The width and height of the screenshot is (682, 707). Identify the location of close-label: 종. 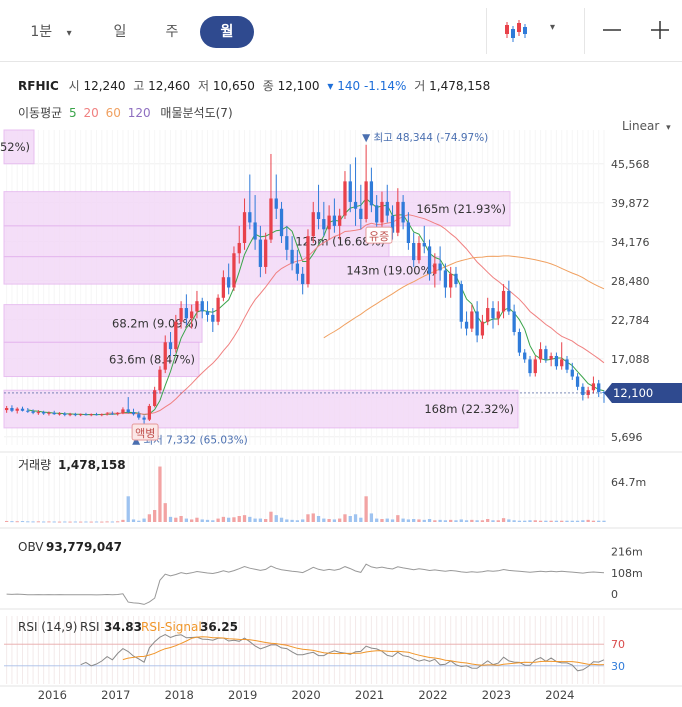
(268, 86).